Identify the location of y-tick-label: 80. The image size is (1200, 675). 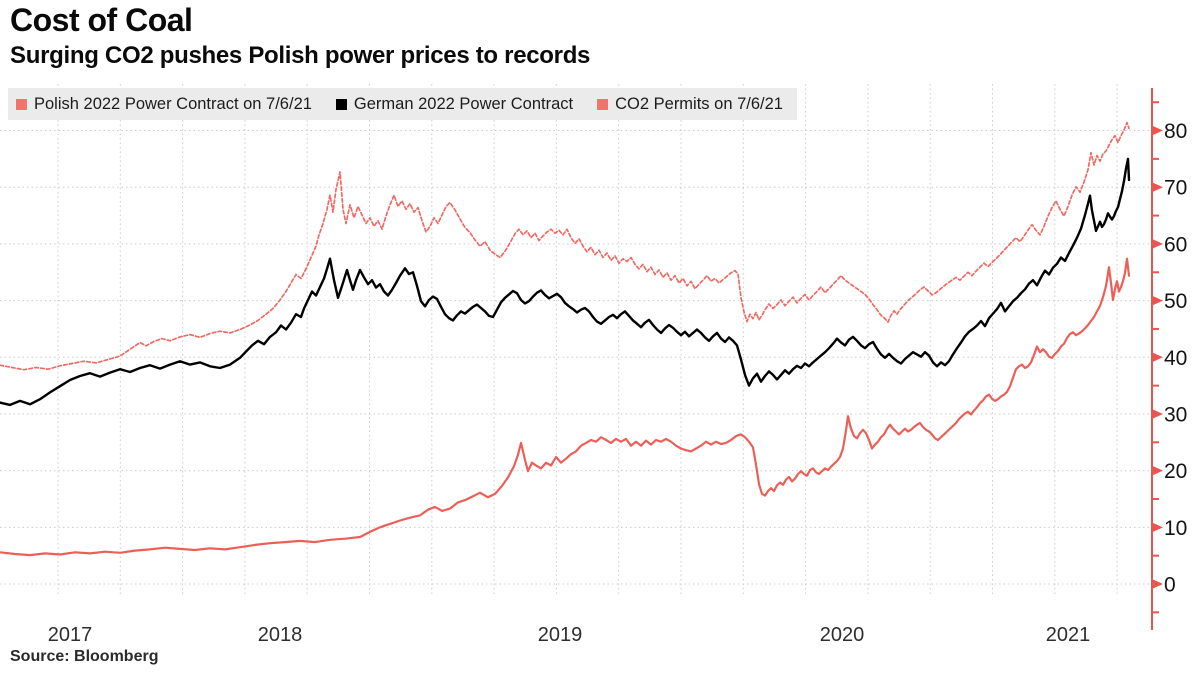
(1175, 131).